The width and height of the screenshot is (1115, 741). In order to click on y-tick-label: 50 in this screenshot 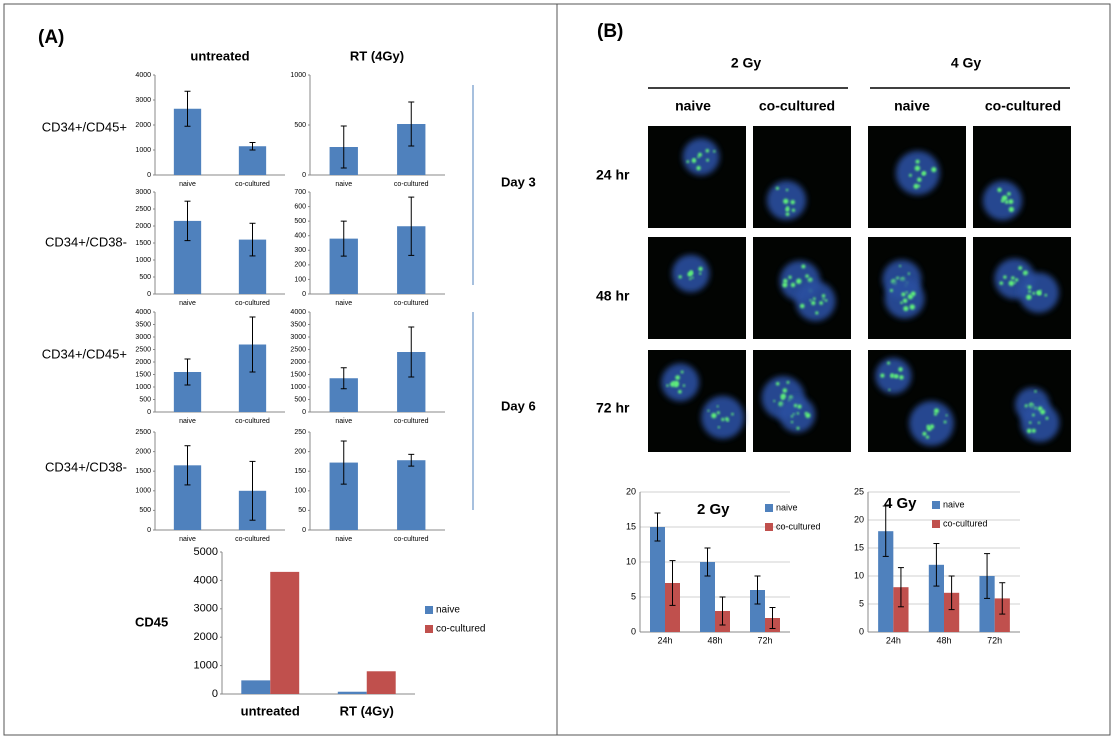, I will do `click(302, 510)`.